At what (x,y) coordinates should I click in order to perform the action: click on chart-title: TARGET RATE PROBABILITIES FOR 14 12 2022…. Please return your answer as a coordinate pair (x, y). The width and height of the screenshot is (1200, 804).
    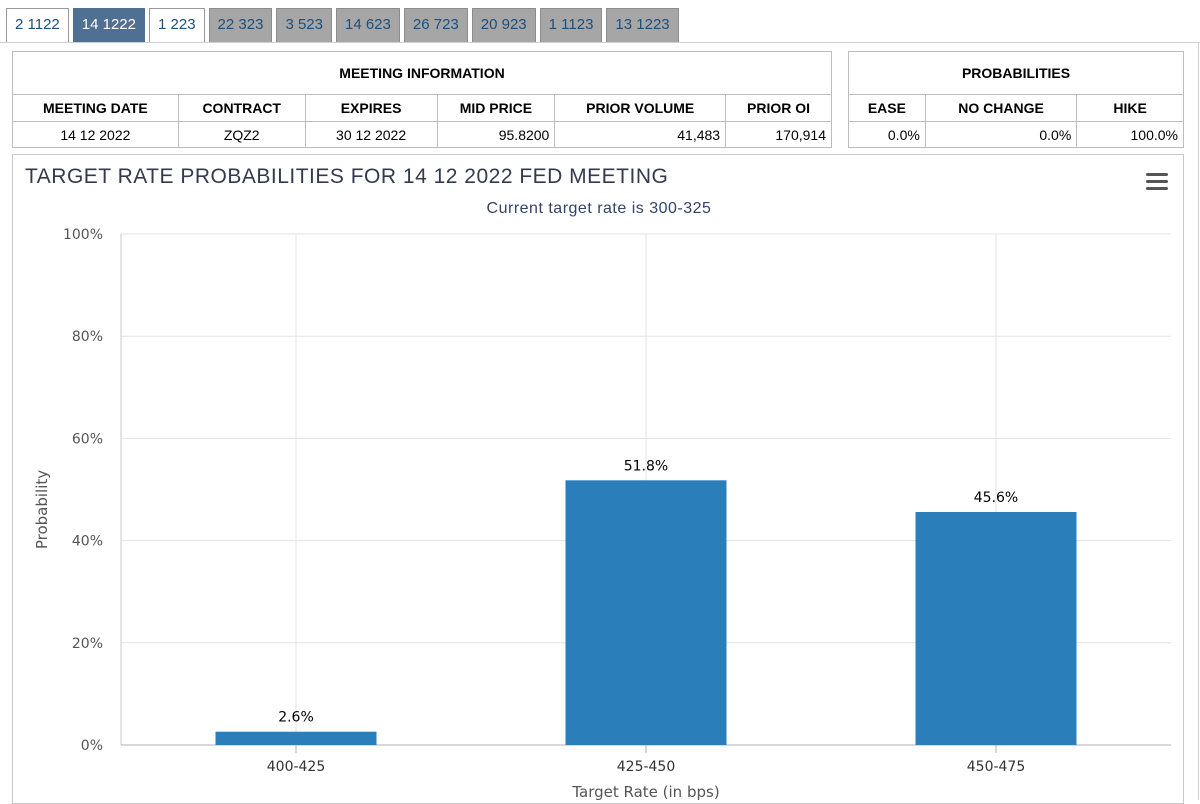
    Looking at the image, I should click on (347, 176).